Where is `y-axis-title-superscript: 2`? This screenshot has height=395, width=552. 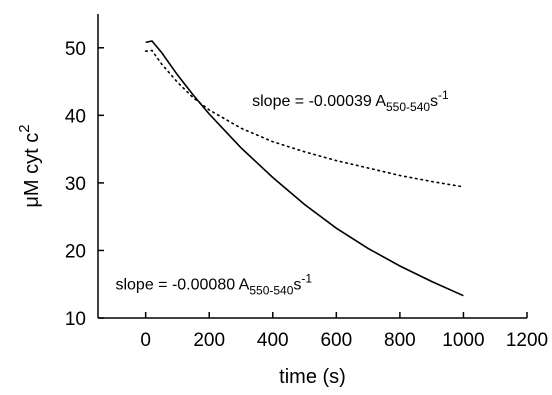
y-axis-title-superscript: 2 is located at coordinates (24, 128).